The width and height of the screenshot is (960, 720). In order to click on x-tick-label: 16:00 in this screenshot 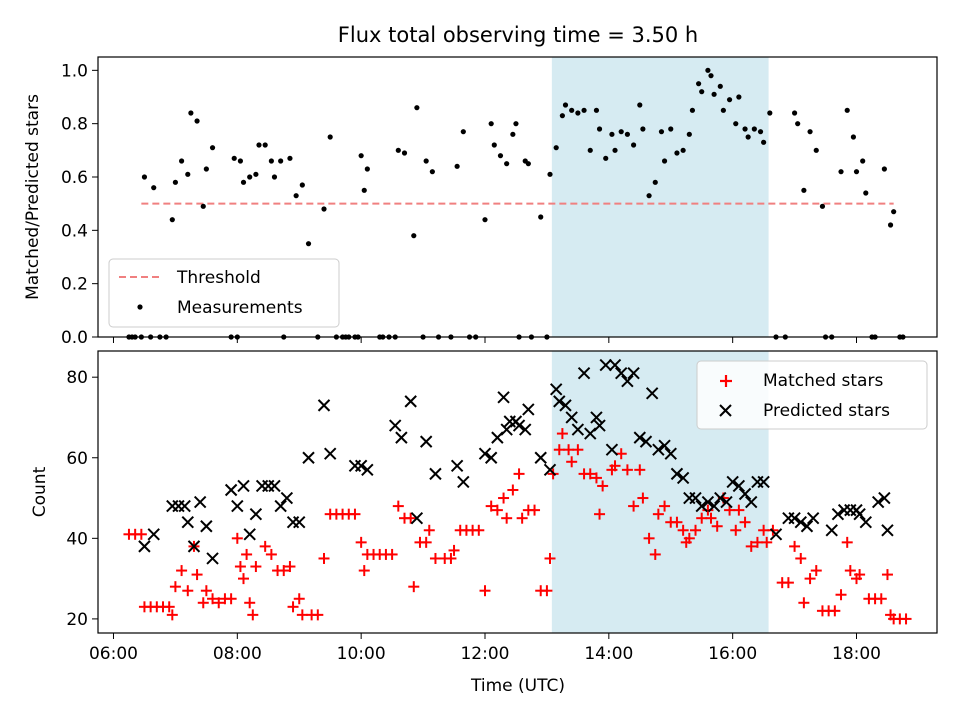, I will do `click(732, 654)`.